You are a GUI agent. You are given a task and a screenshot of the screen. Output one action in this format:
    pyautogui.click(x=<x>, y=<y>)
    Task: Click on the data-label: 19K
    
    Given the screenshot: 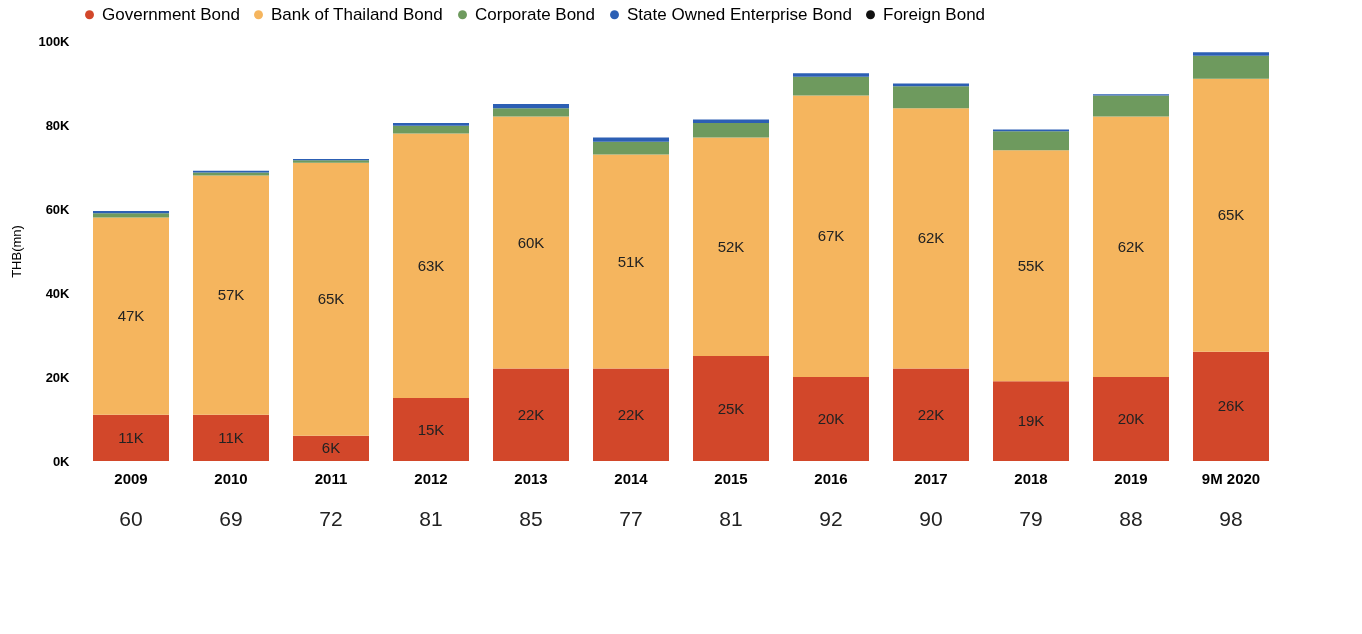 What is the action you would take?
    pyautogui.click(x=1031, y=421)
    